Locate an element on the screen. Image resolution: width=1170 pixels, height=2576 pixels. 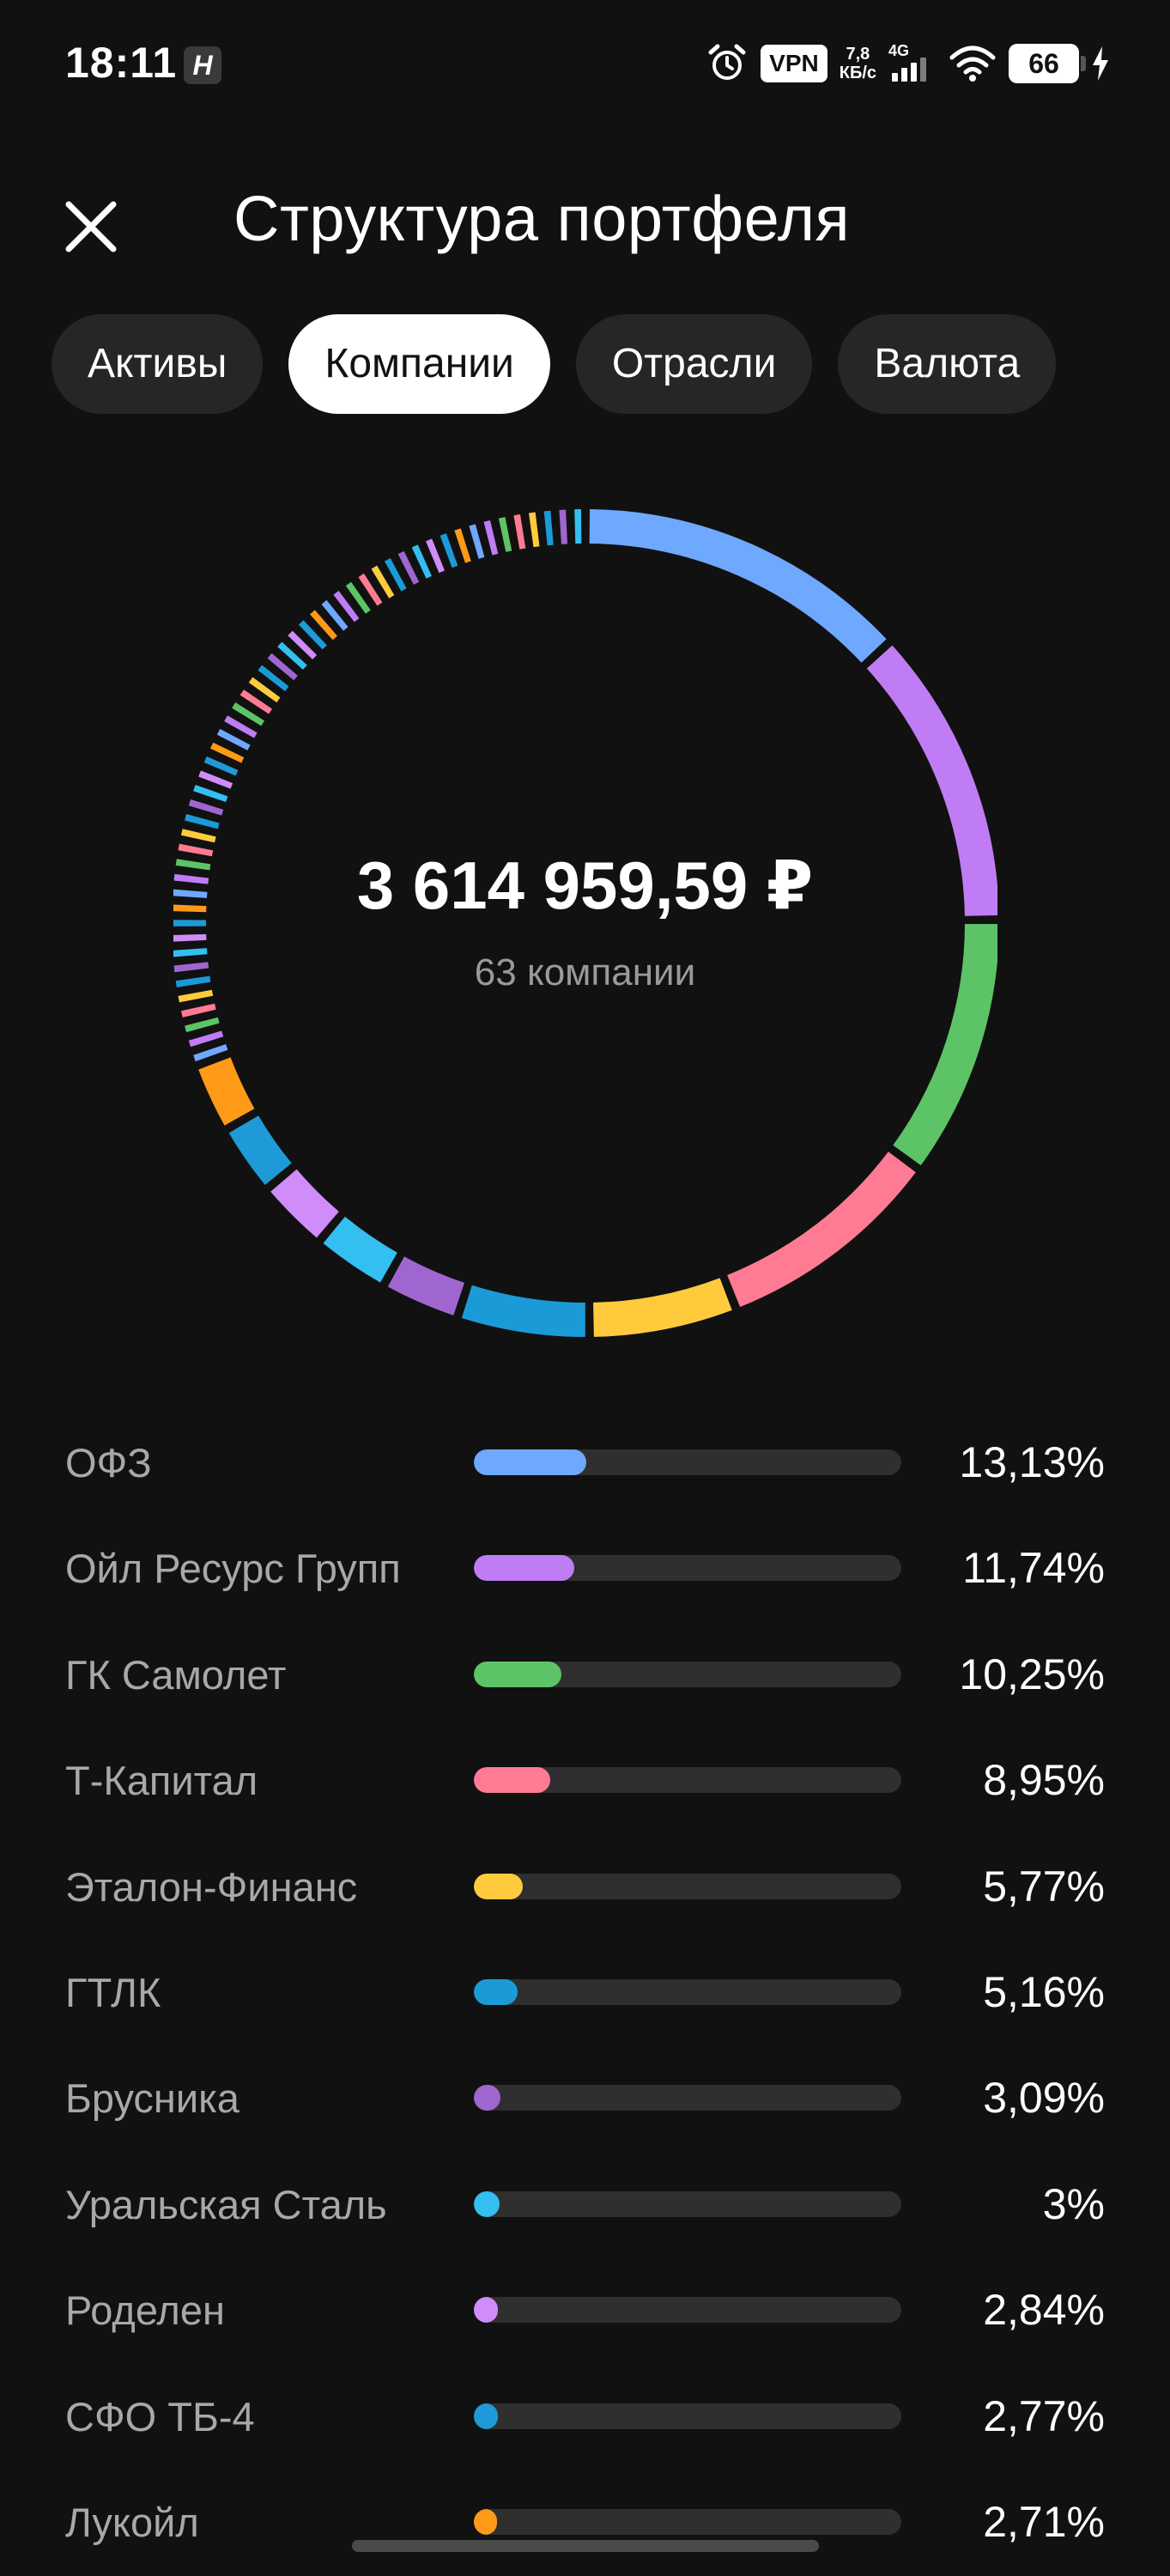
company-row: Эталон-Финанс 5,77% is located at coordinates (585, 1885).